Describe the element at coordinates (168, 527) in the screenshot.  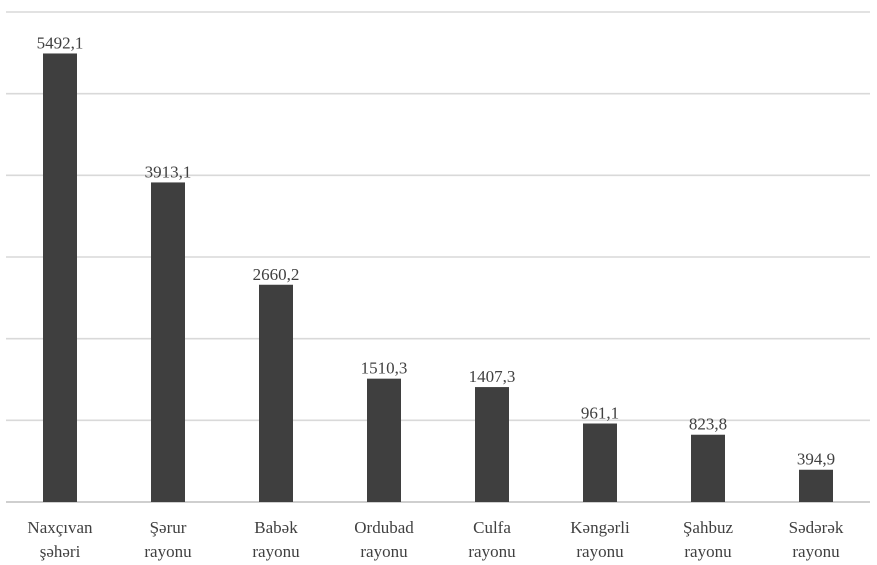
I see `category-label: Şərur` at that location.